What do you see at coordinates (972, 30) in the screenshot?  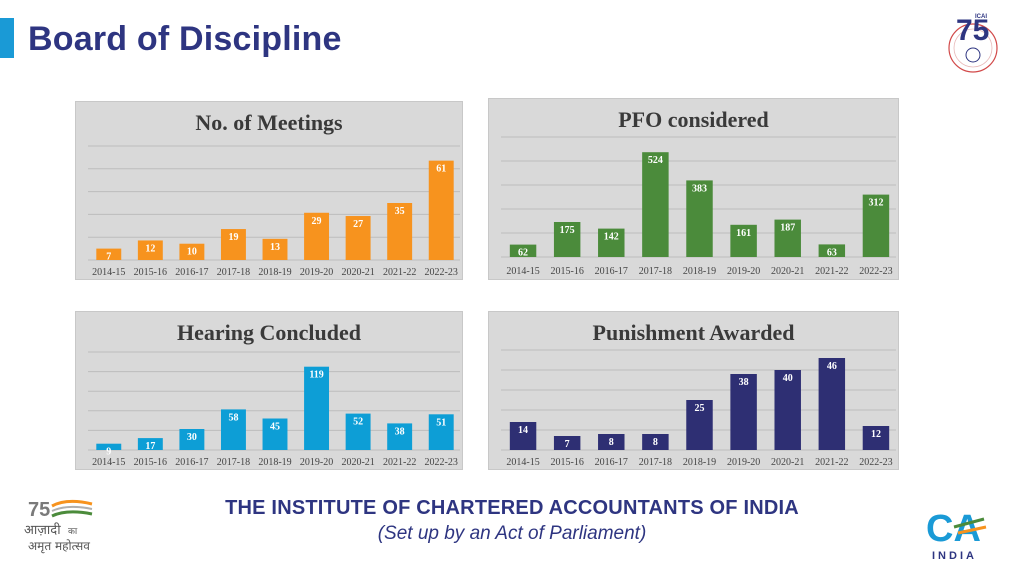 I see `logo-75-text: 75` at bounding box center [972, 30].